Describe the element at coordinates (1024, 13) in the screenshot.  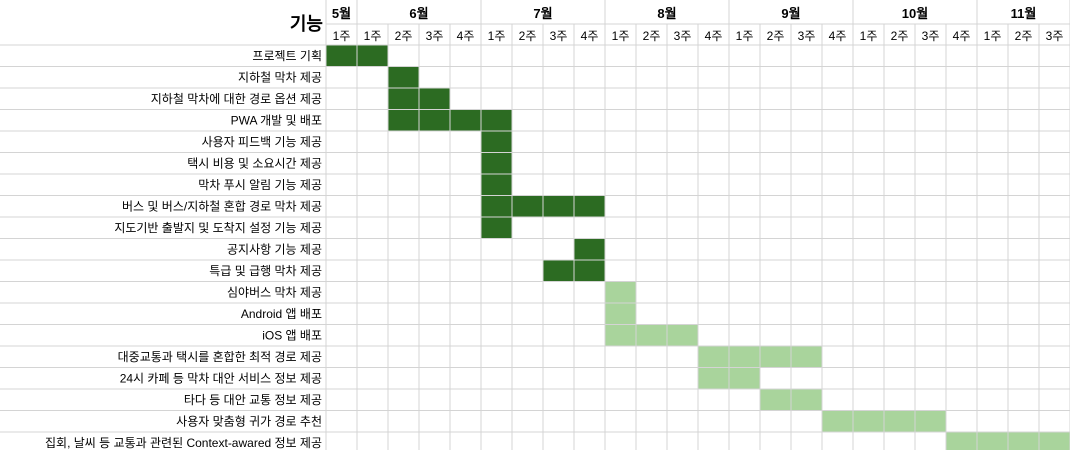
I see `month-label: 11월` at that location.